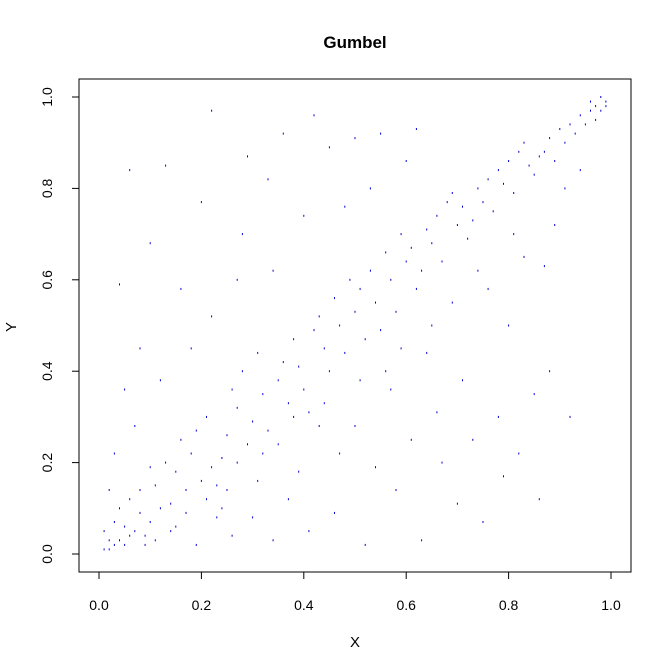  Describe the element at coordinates (611, 605) in the screenshot. I see `x-tick-label: 1.0` at that location.